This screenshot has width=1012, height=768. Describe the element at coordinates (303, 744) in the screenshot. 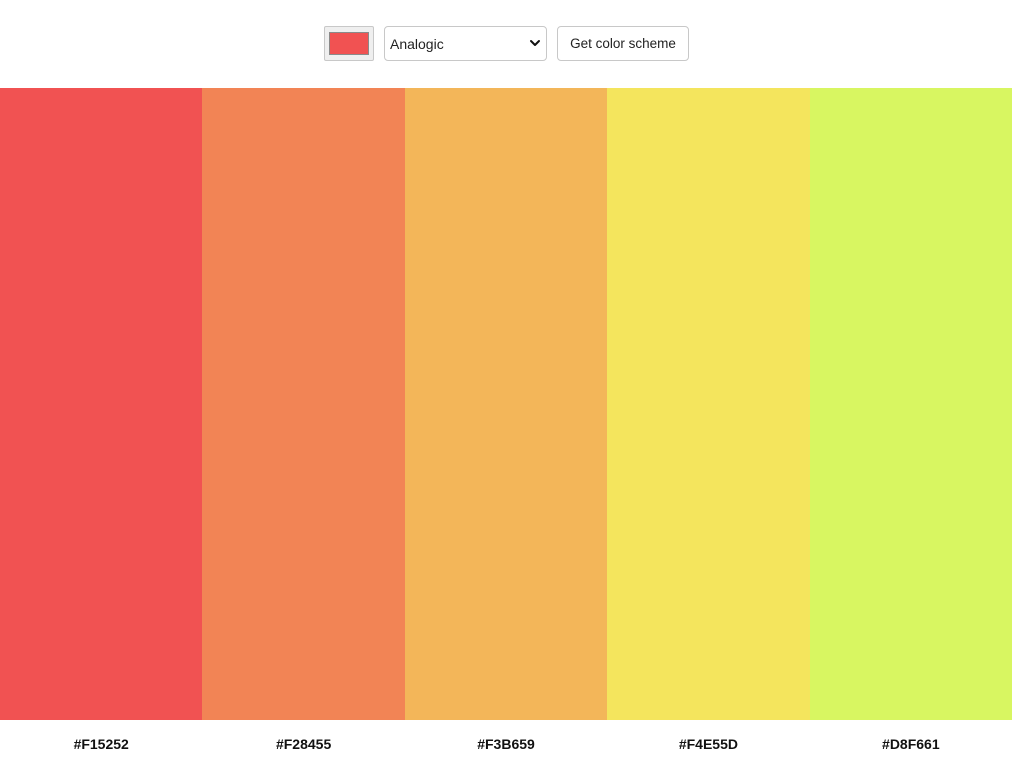

I see `hex-label: #F28455` at that location.